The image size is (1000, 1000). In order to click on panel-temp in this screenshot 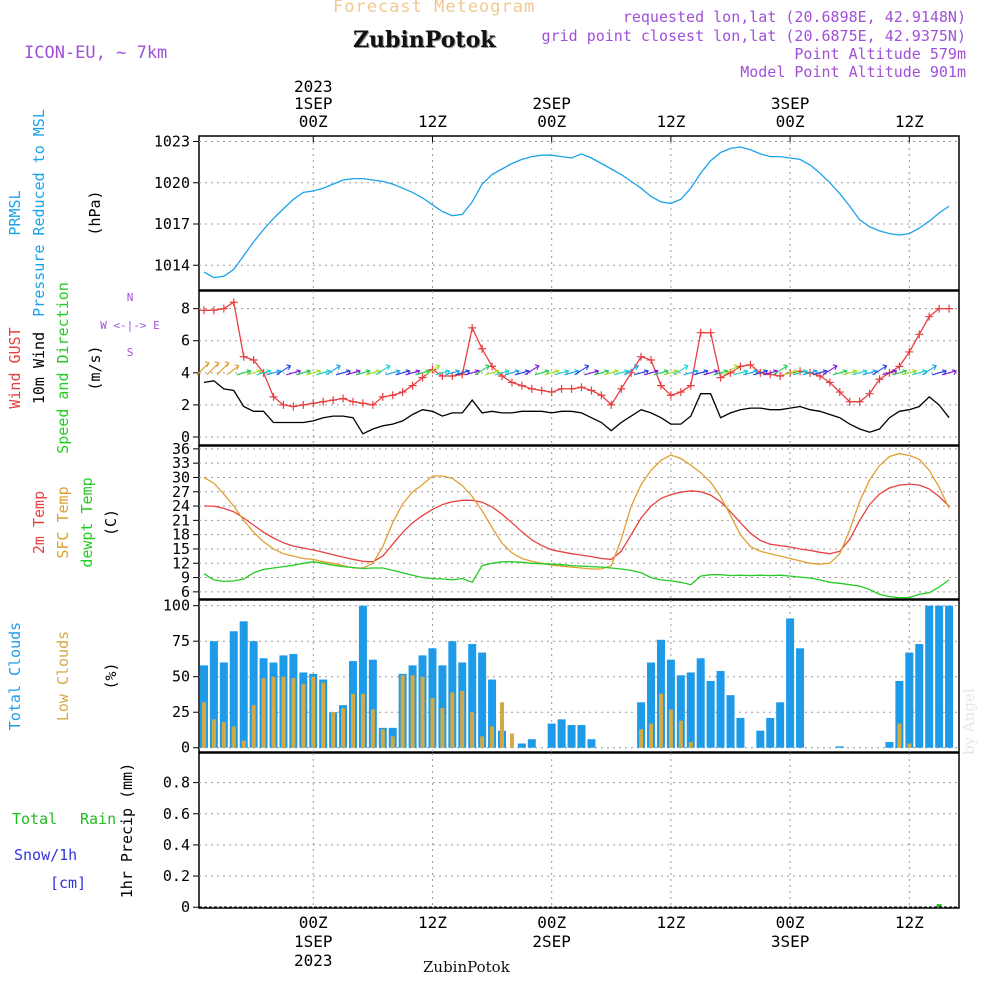, I will do `click(576, 522)`.